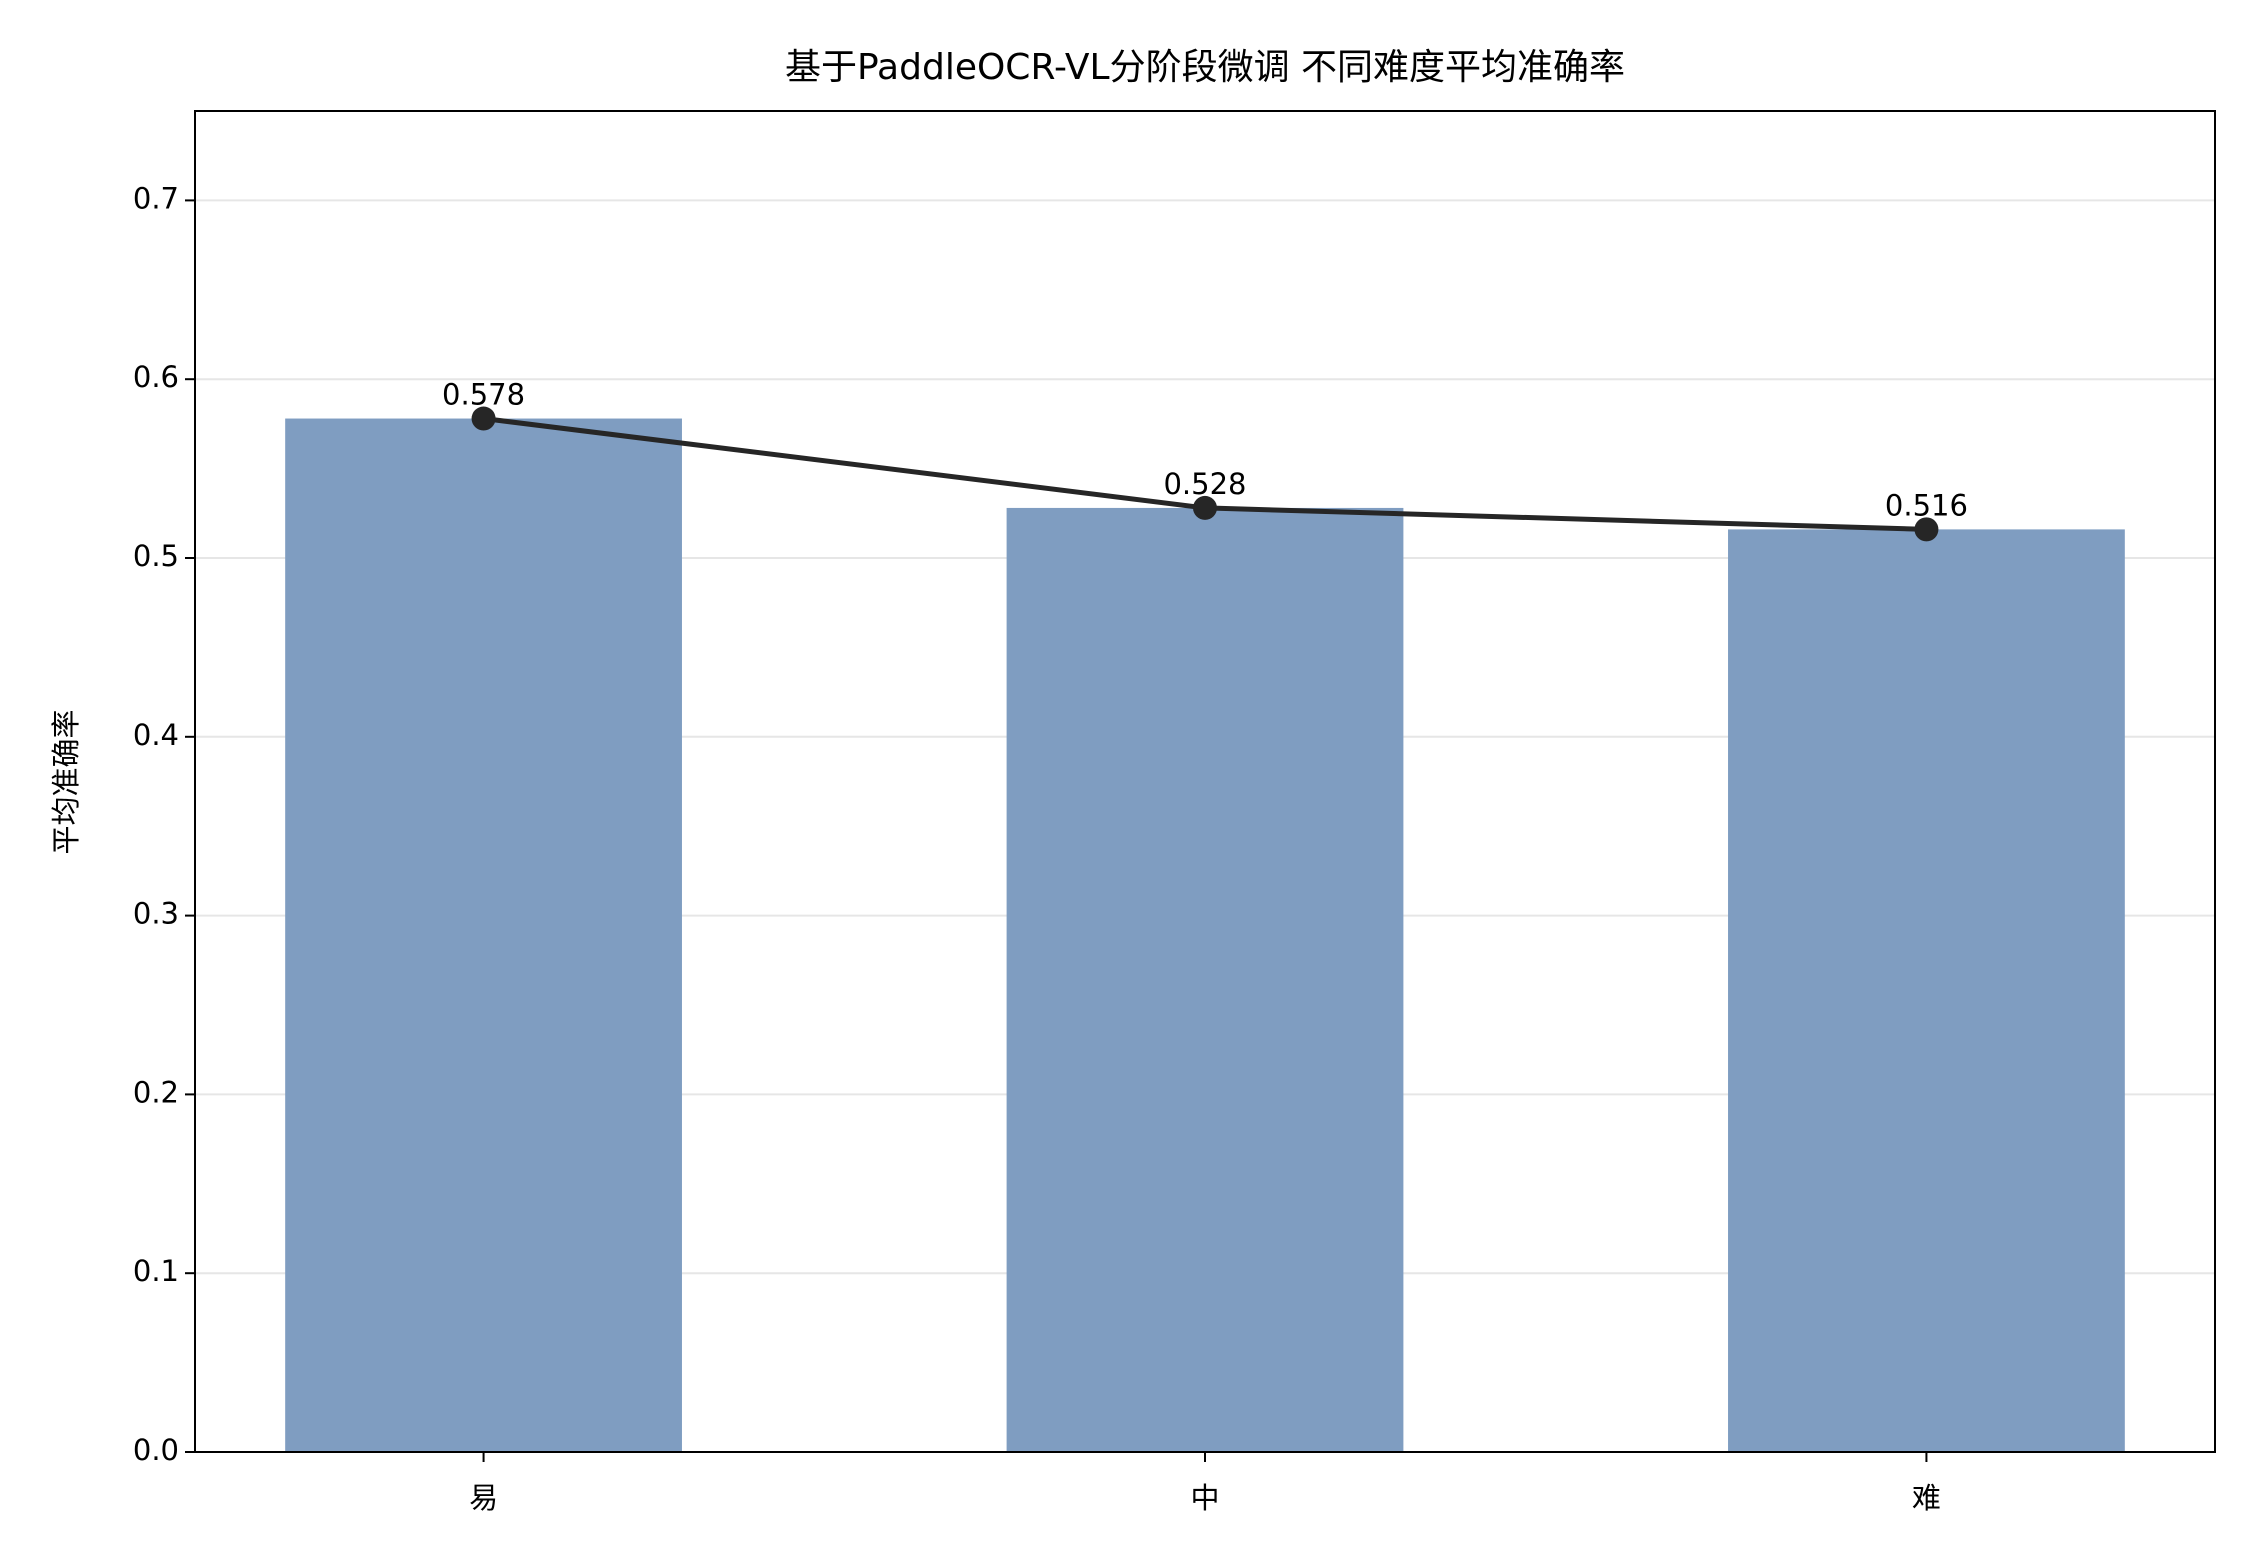  What do you see at coordinates (1926, 505) in the screenshot?
I see `data-label: 0.516` at bounding box center [1926, 505].